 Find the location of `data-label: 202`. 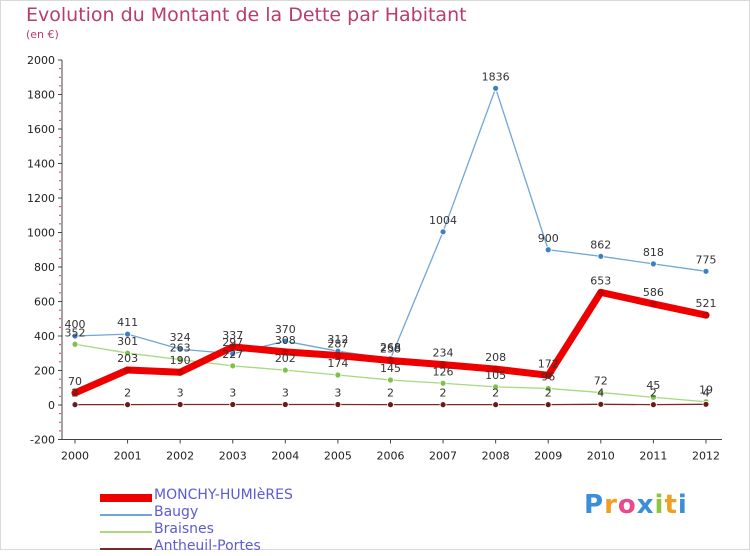

data-label: 202 is located at coordinates (285, 358).